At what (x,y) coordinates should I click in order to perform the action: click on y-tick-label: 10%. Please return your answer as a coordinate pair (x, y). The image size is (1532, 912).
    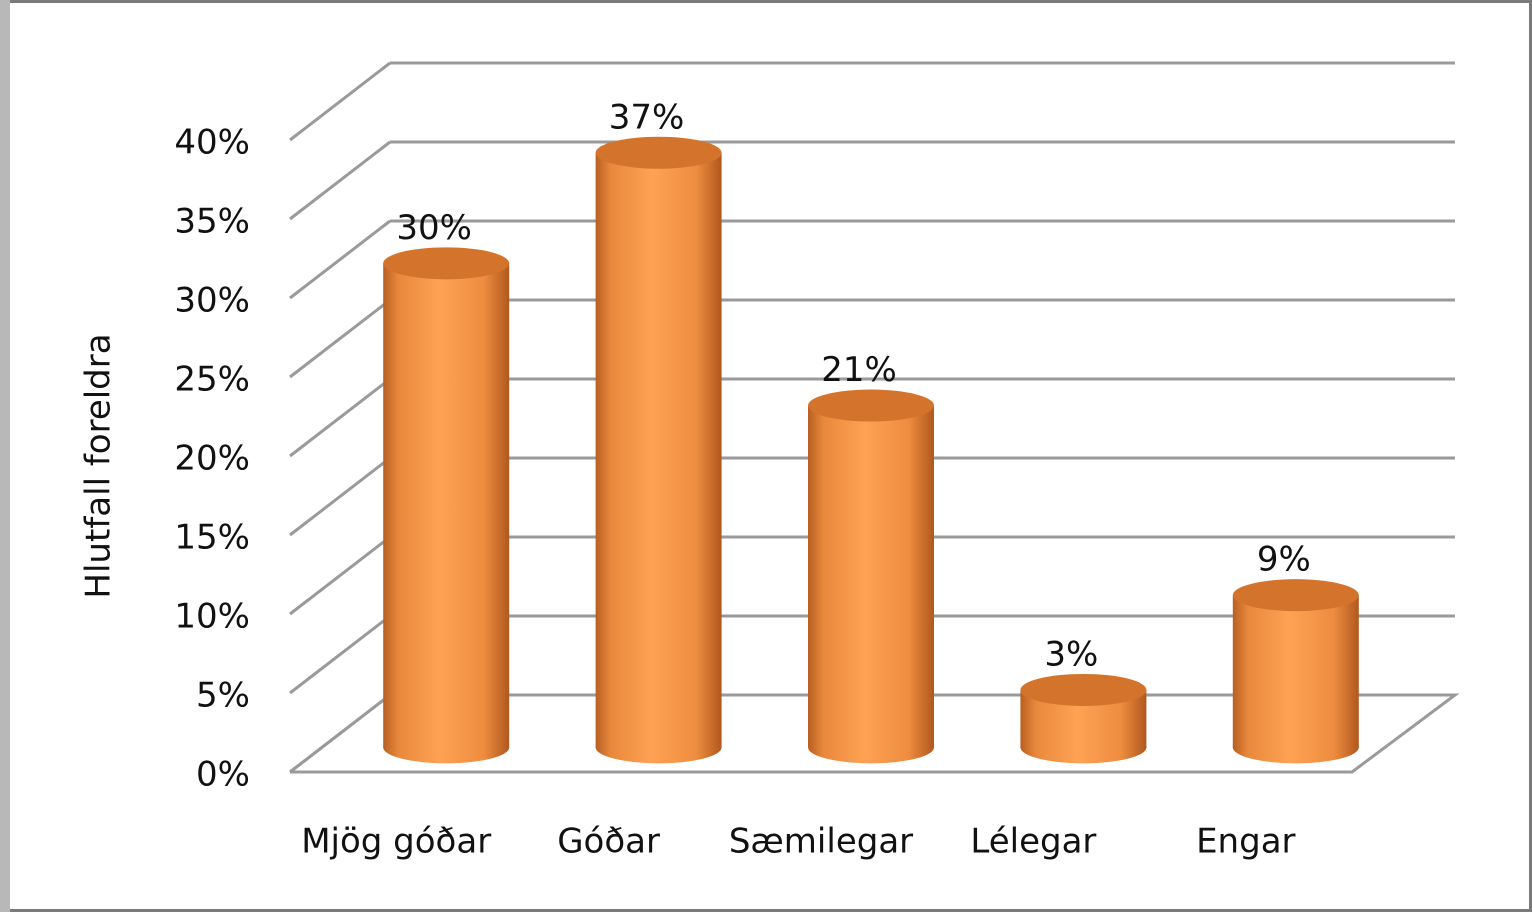
    Looking at the image, I should click on (212, 617).